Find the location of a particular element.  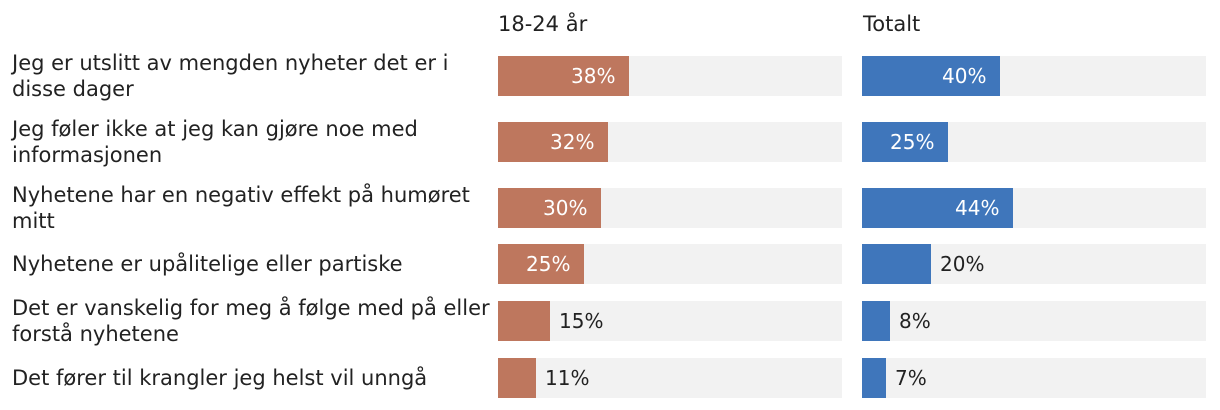

data-label: 38% is located at coordinates (593, 76).